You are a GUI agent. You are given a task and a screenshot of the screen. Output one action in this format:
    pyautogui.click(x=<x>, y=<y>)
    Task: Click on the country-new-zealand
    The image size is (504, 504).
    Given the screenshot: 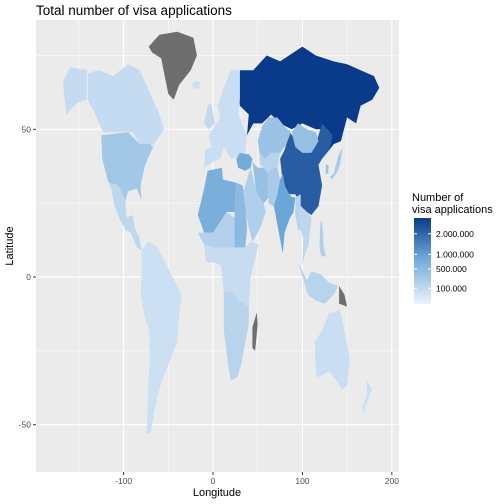 What is the action you would take?
    pyautogui.click(x=367, y=396)
    